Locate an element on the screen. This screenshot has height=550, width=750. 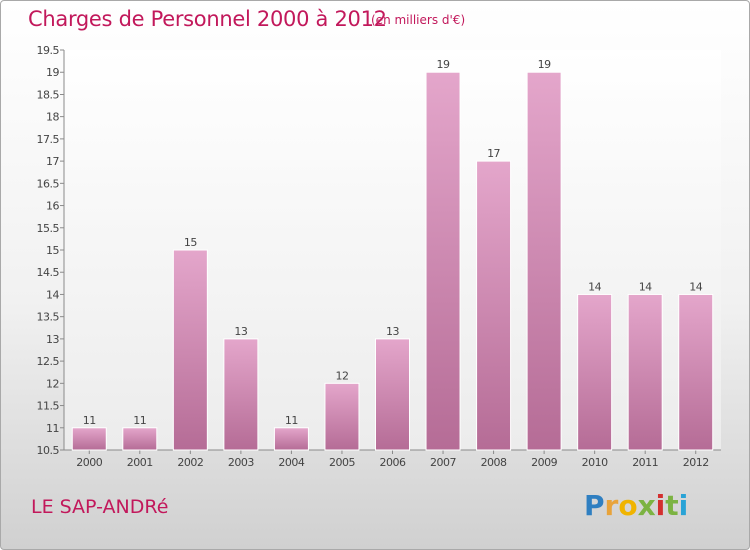
bar-2005 is located at coordinates (342, 416).